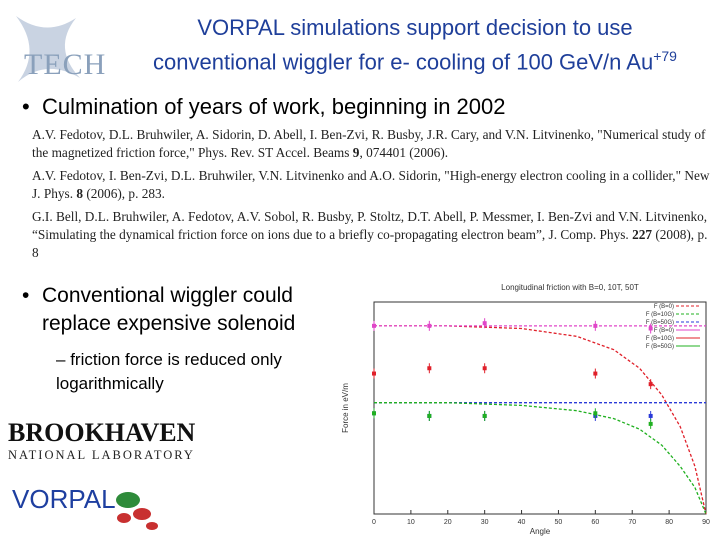 This screenshot has height=543, width=720. I want to click on national-laboratory-text: NATIONAL LABORATORY, so click(101, 455).